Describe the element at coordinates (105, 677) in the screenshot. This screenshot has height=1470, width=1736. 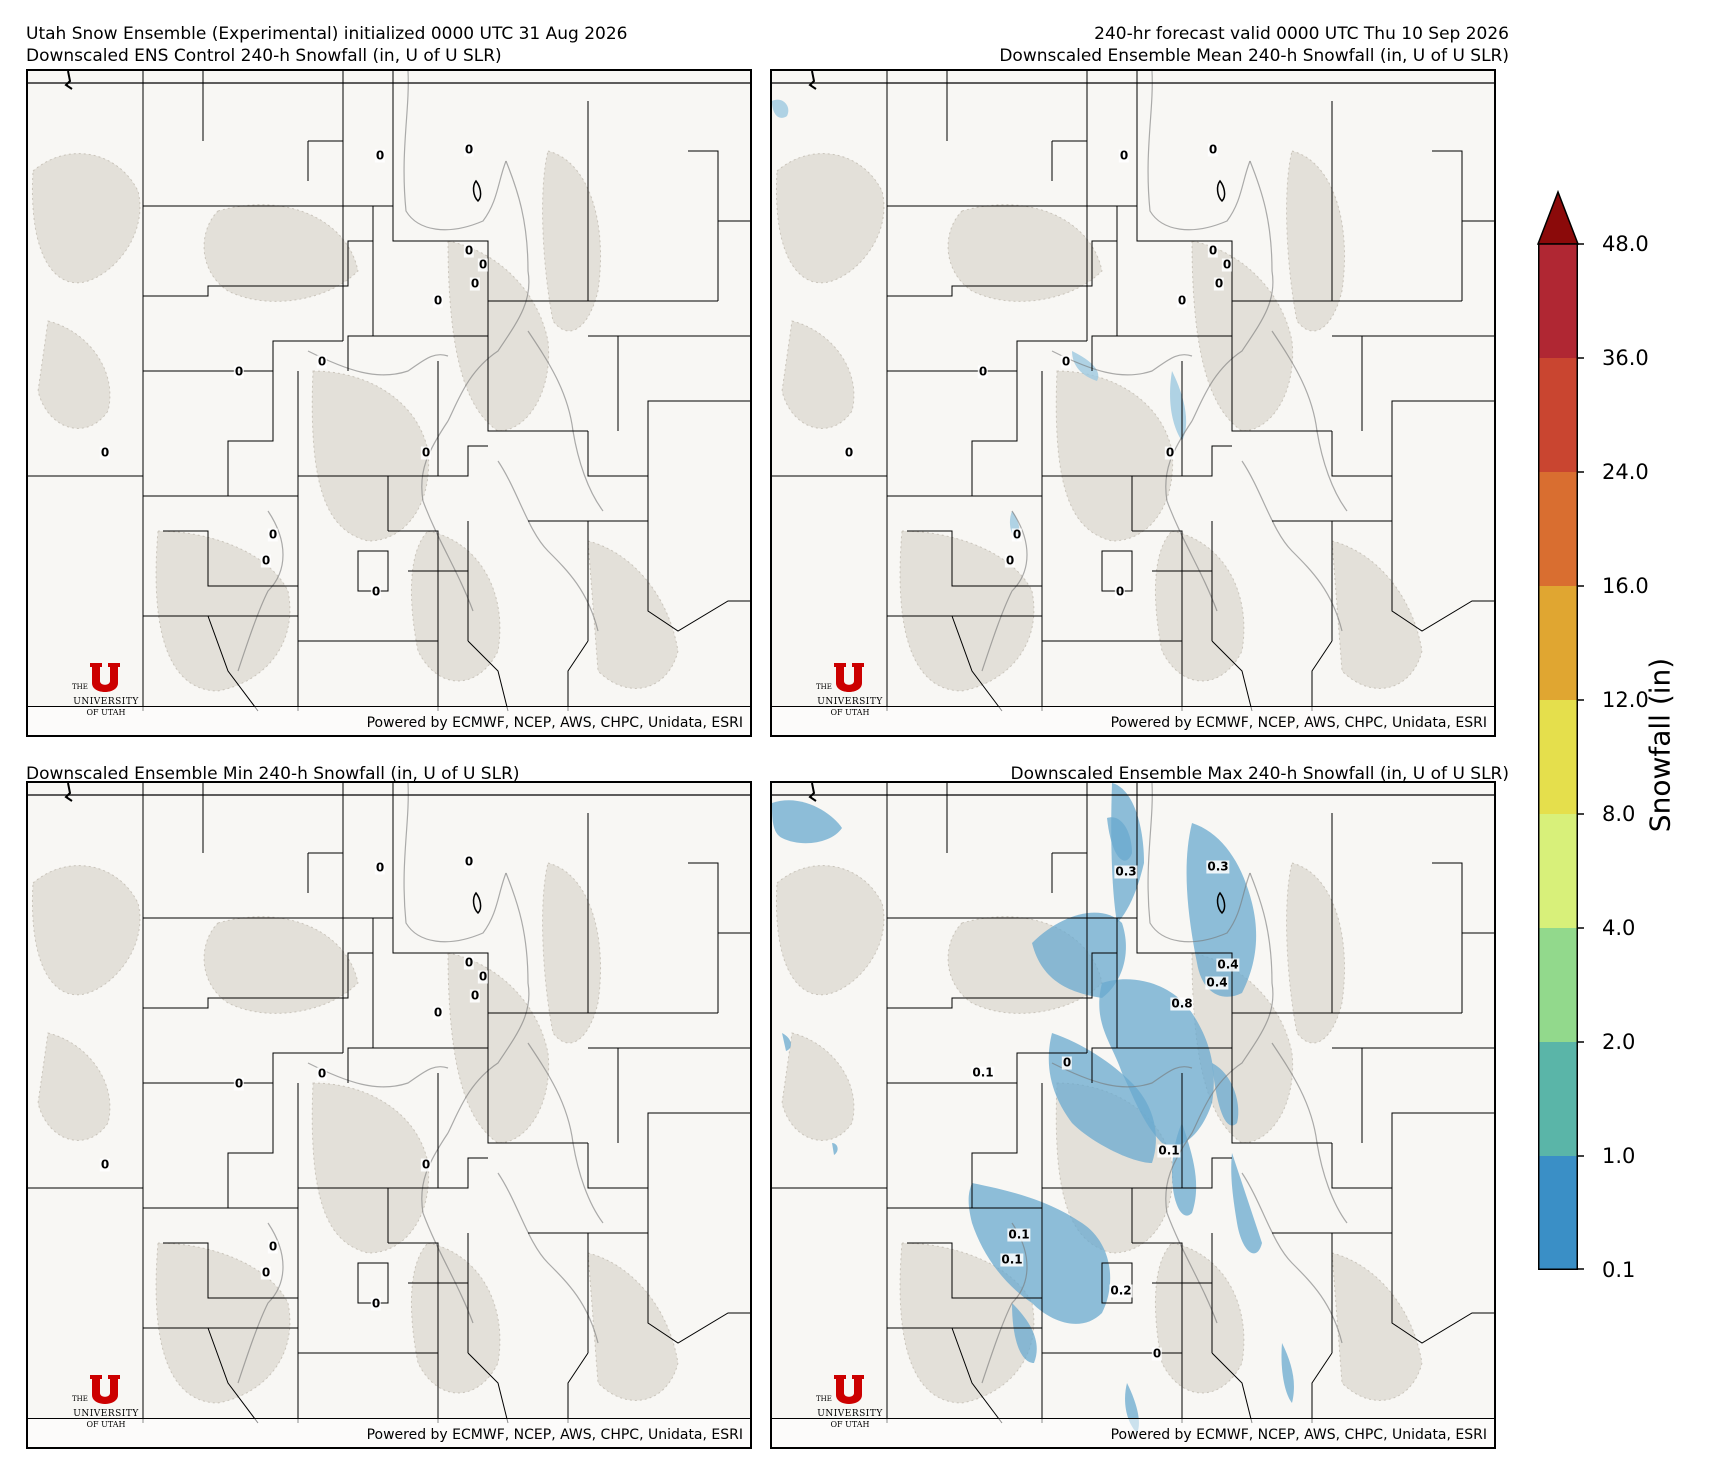
I see `u-block-logo-icon` at that location.